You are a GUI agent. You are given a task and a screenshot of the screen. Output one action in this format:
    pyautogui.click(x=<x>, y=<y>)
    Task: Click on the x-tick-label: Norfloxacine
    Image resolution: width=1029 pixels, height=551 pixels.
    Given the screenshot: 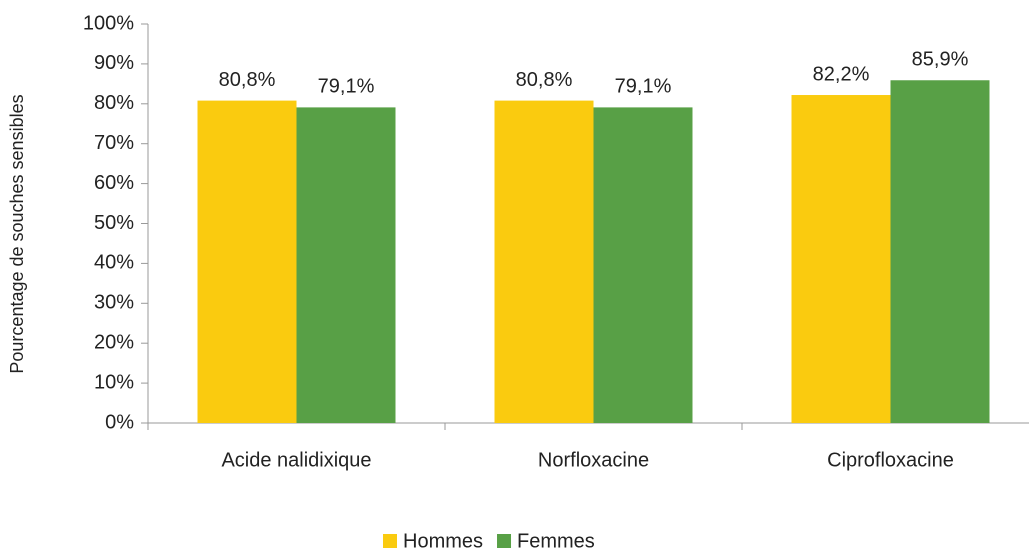 What is the action you would take?
    pyautogui.click(x=593, y=460)
    